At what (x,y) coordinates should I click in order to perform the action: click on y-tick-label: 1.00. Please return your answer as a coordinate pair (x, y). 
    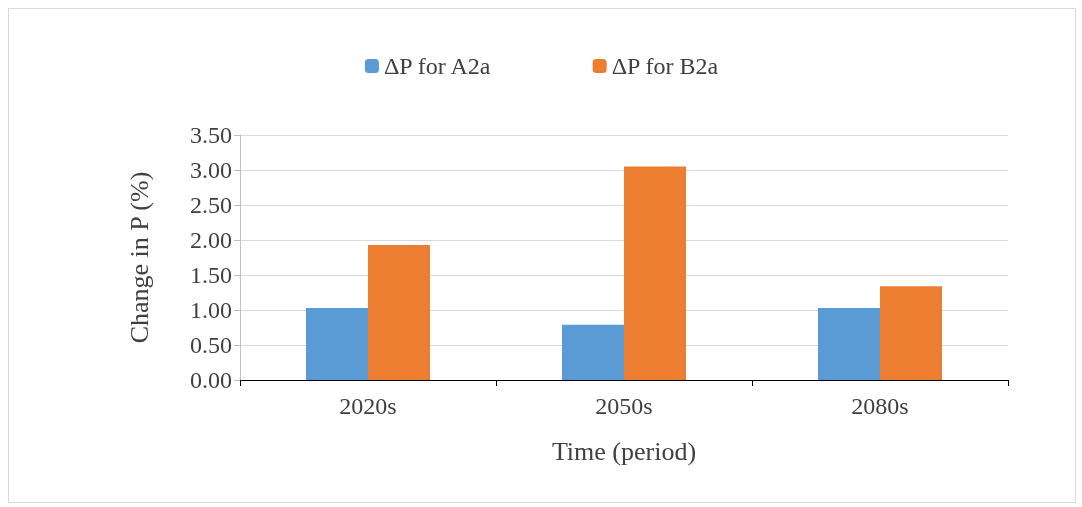
    Looking at the image, I should click on (211, 310).